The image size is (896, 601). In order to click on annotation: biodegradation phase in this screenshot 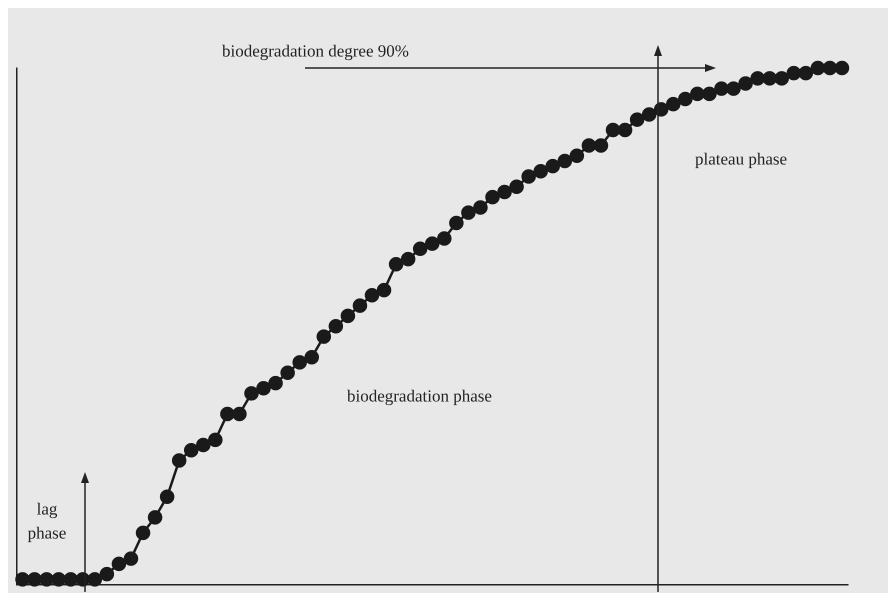, I will do `click(419, 396)`.